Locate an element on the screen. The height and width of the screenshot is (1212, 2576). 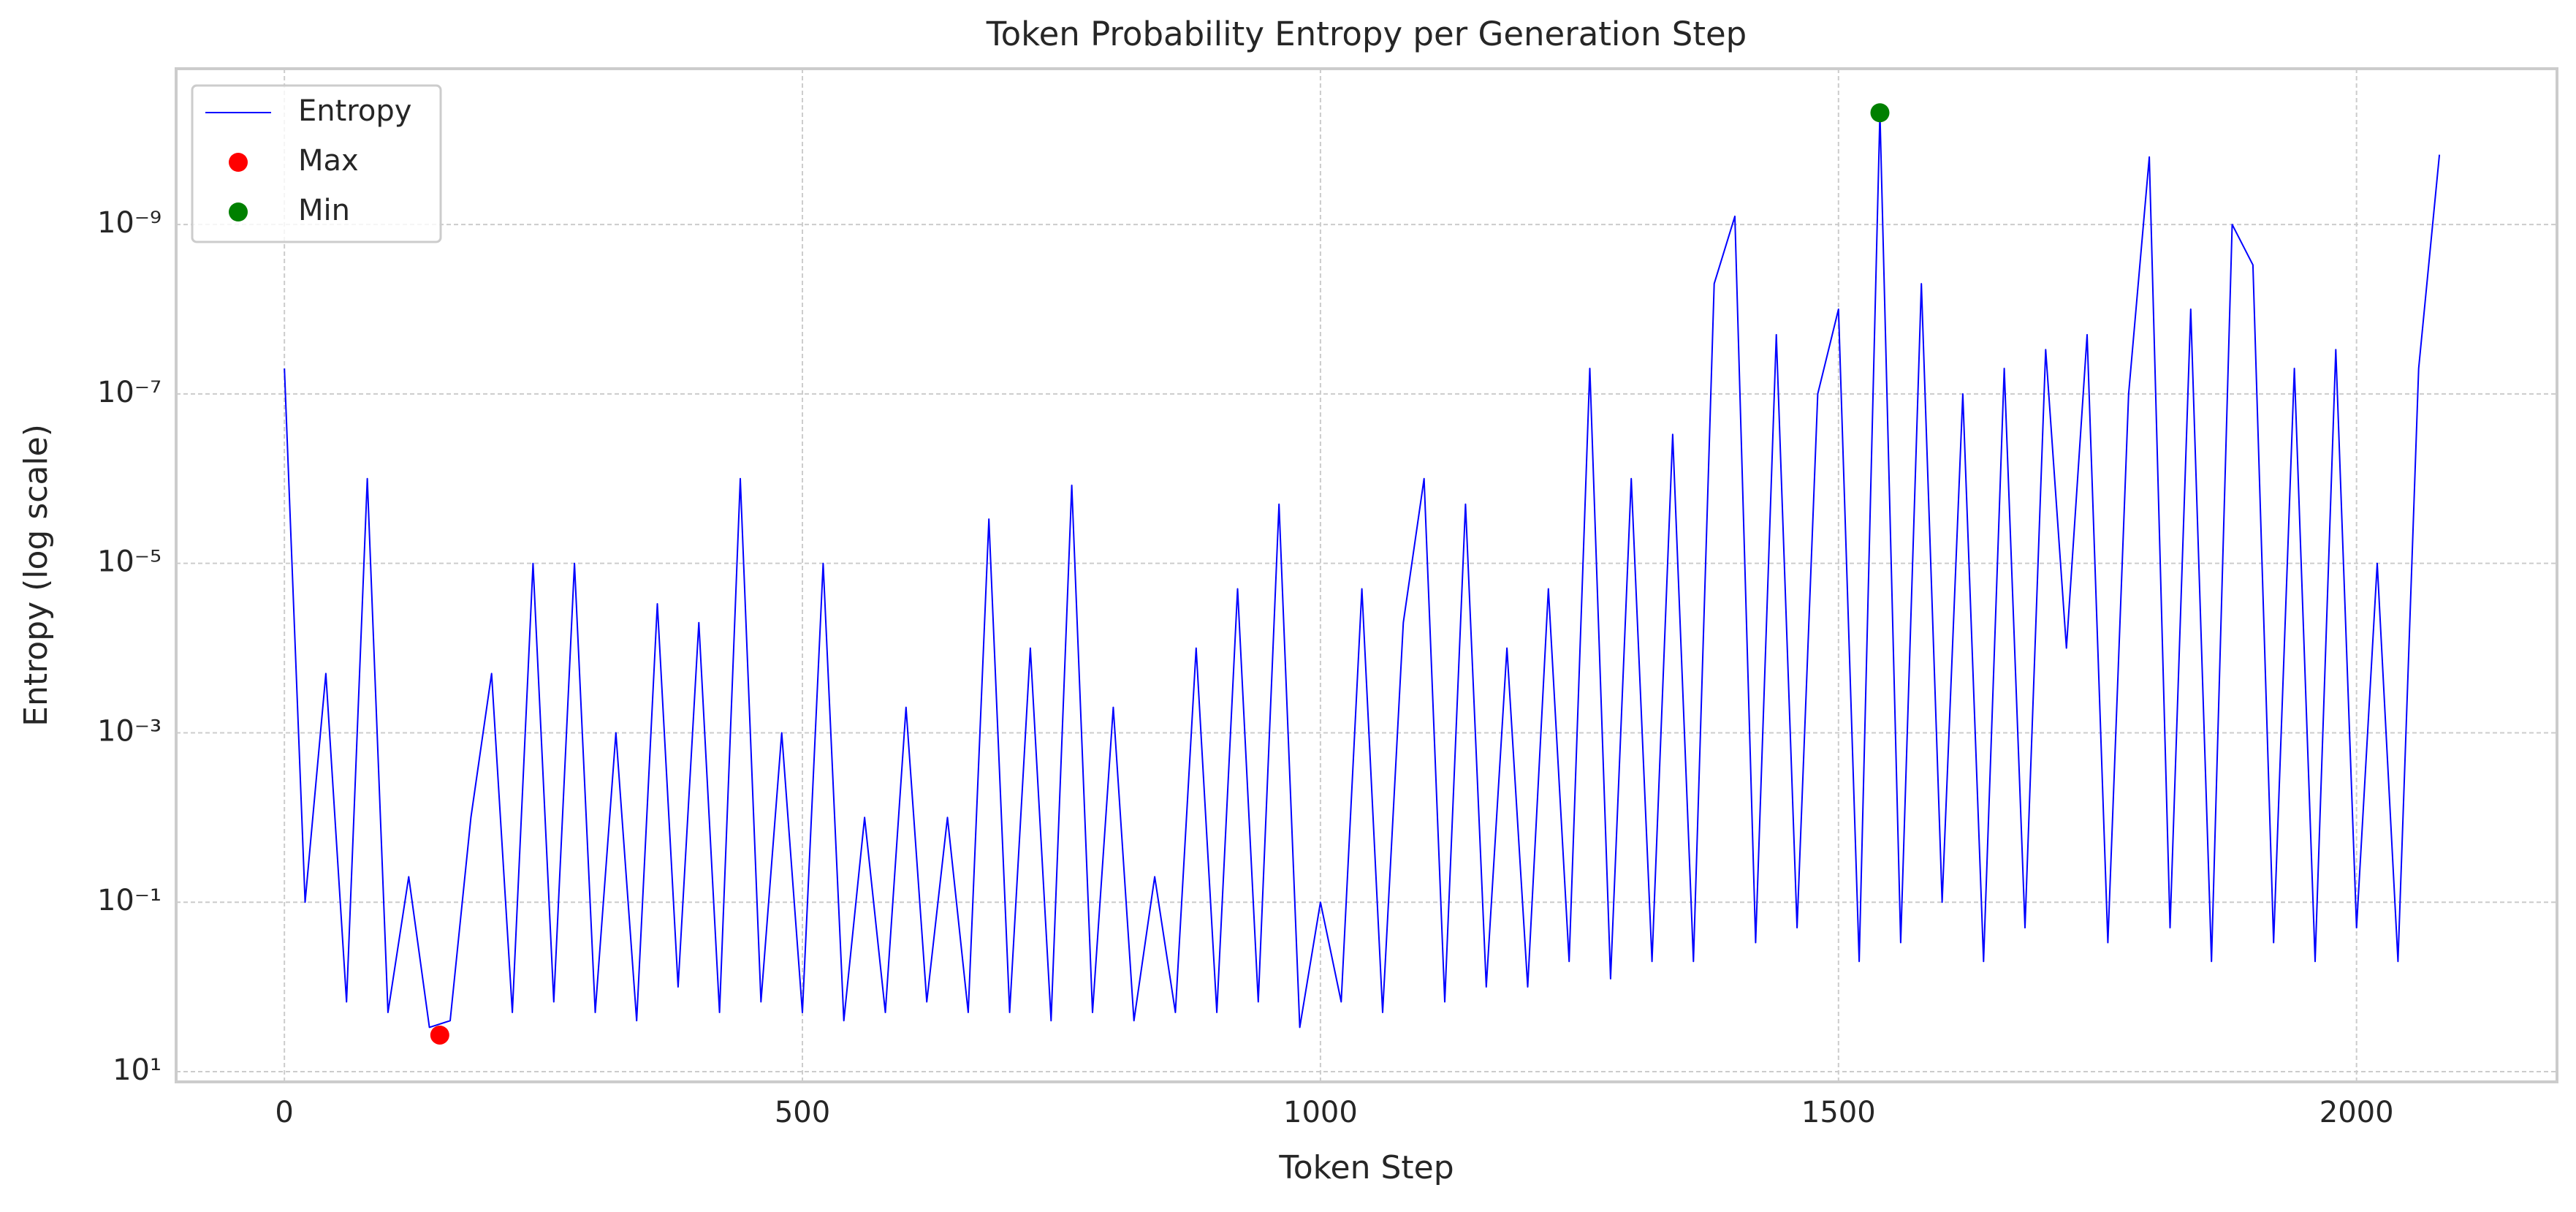
x-tick-label: 500 is located at coordinates (802, 1112).